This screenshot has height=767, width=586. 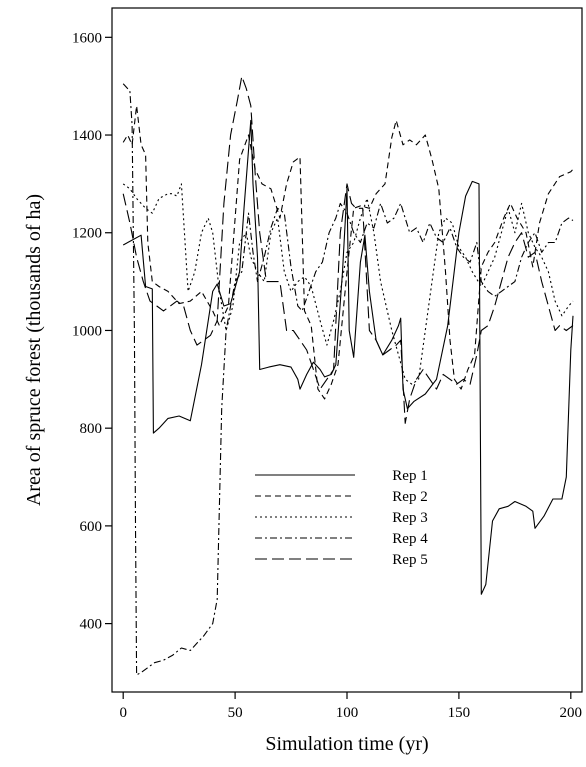 What do you see at coordinates (91, 429) in the screenshot?
I see `y-tick-label: 800` at bounding box center [91, 429].